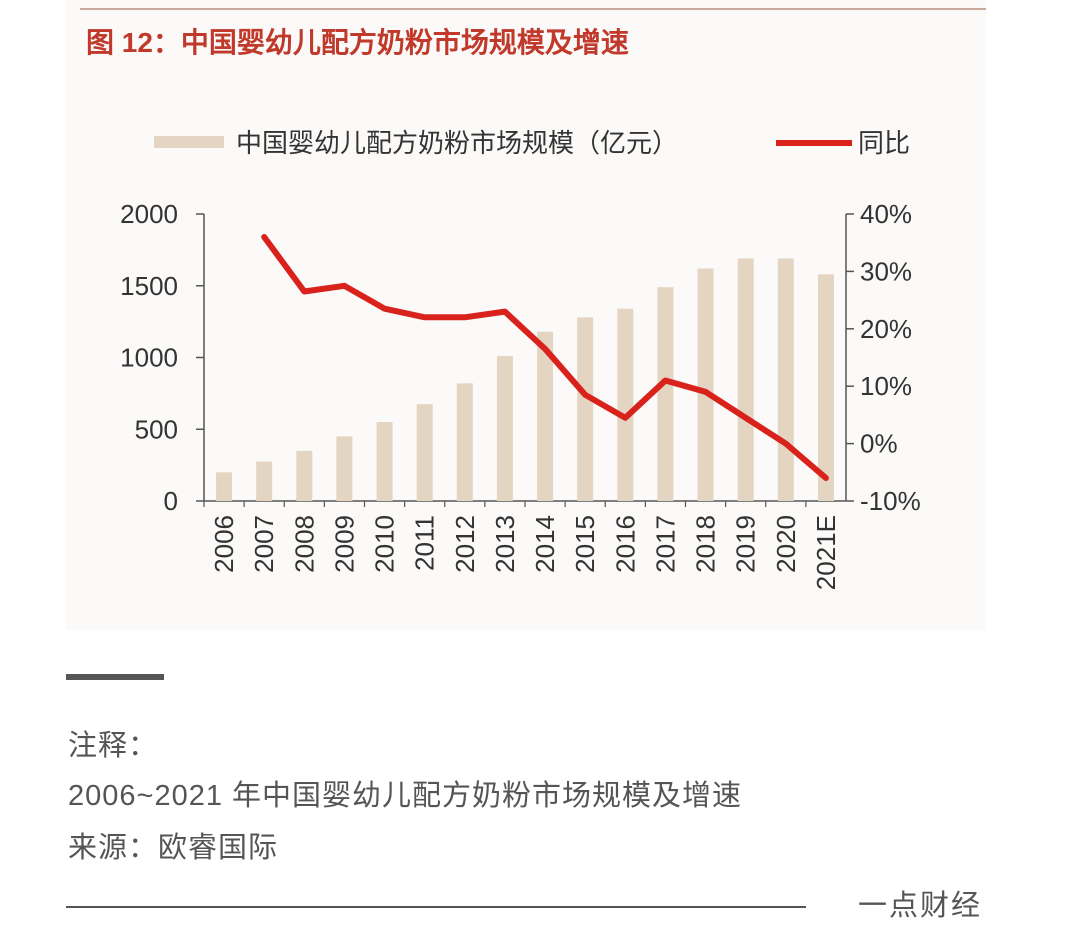 Image resolution: width=1080 pixels, height=949 pixels. I want to click on x-tick-label-2012: 2012, so click(465, 544).